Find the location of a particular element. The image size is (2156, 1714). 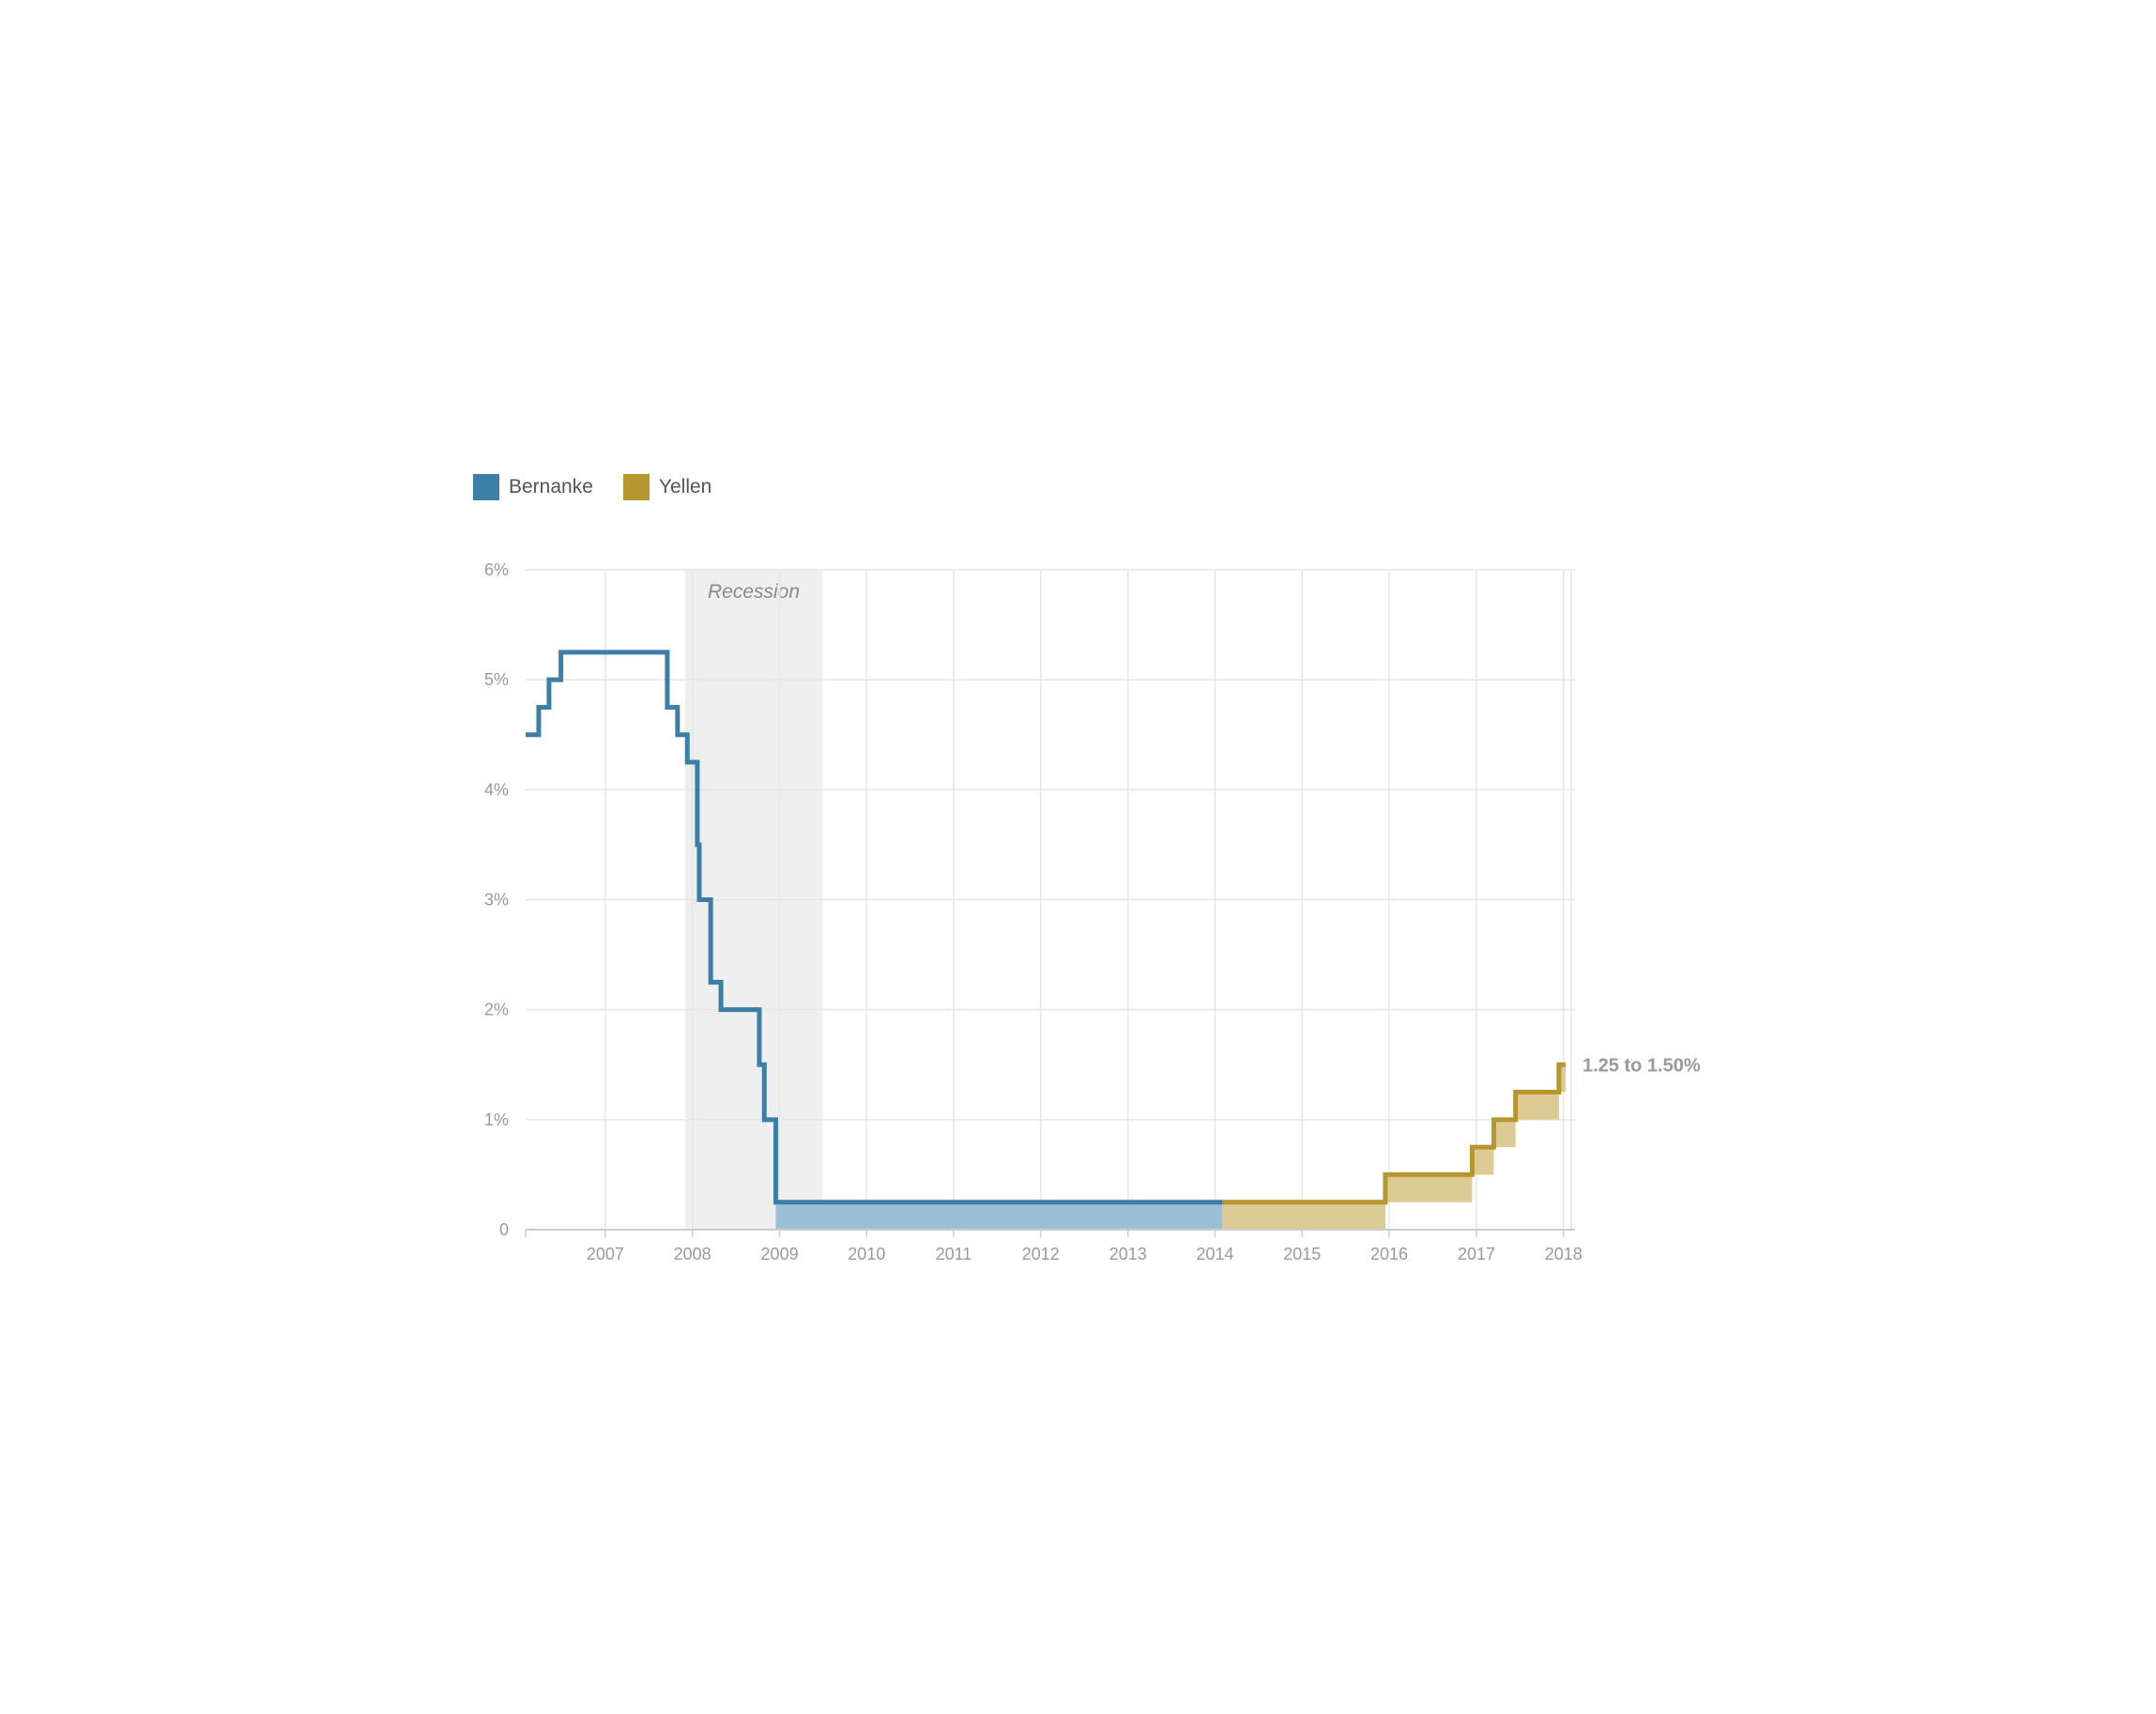

x-tick-label-2015: 2015 is located at coordinates (1302, 1254).